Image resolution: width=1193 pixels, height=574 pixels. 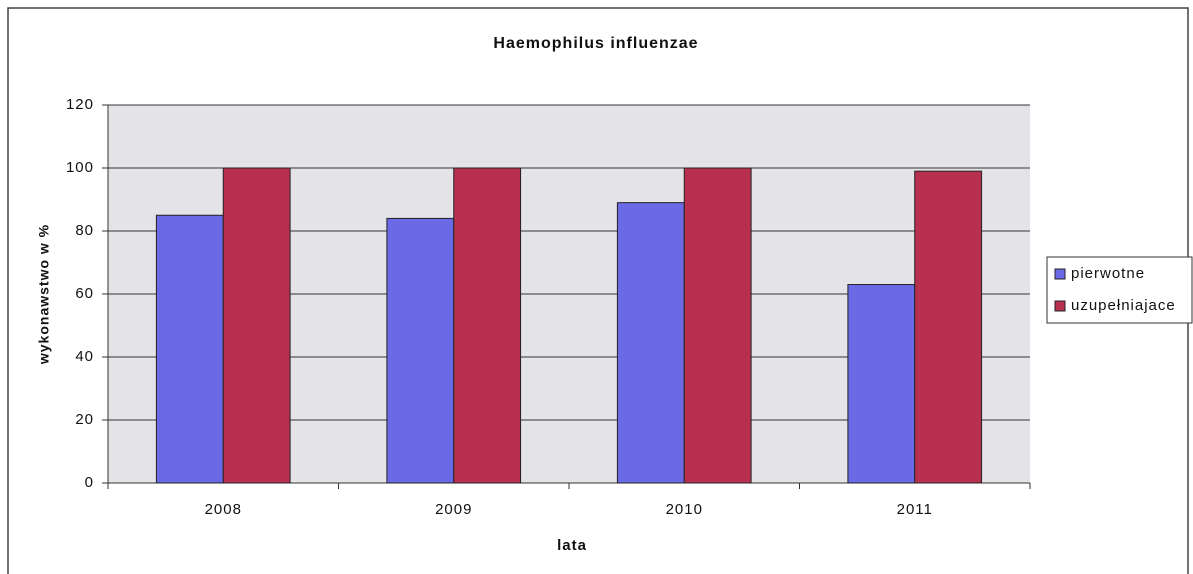 I want to click on y-tick-label: 80, so click(x=84, y=230).